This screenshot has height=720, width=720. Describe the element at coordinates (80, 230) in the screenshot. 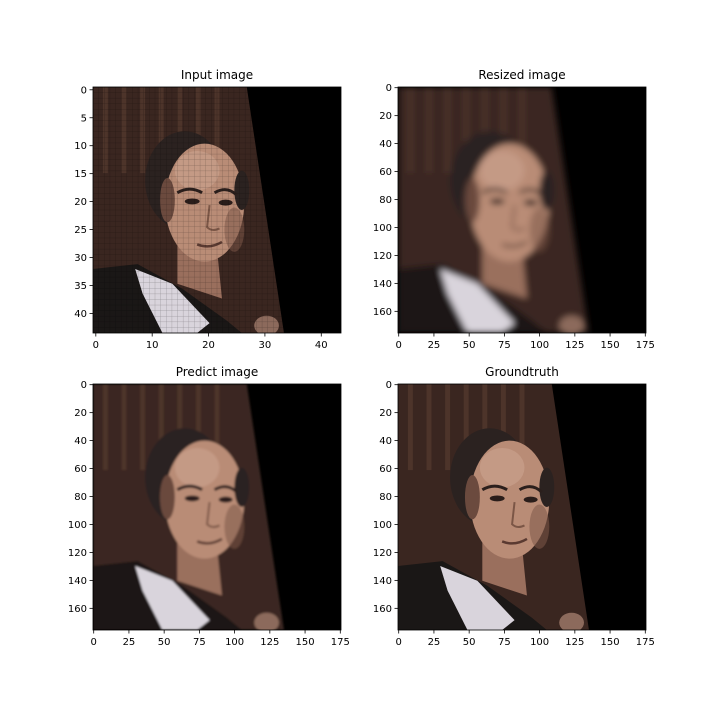

I see `y-tick-label: 25` at that location.